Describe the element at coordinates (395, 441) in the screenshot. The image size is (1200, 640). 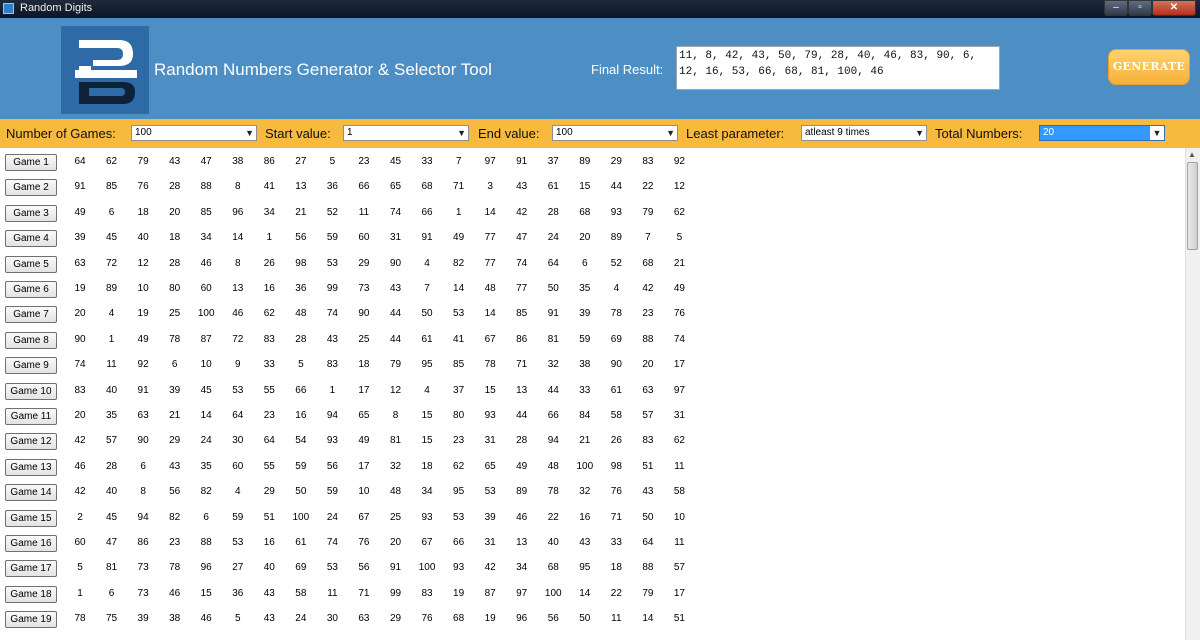
I see `game-number-cell: 81` at that location.